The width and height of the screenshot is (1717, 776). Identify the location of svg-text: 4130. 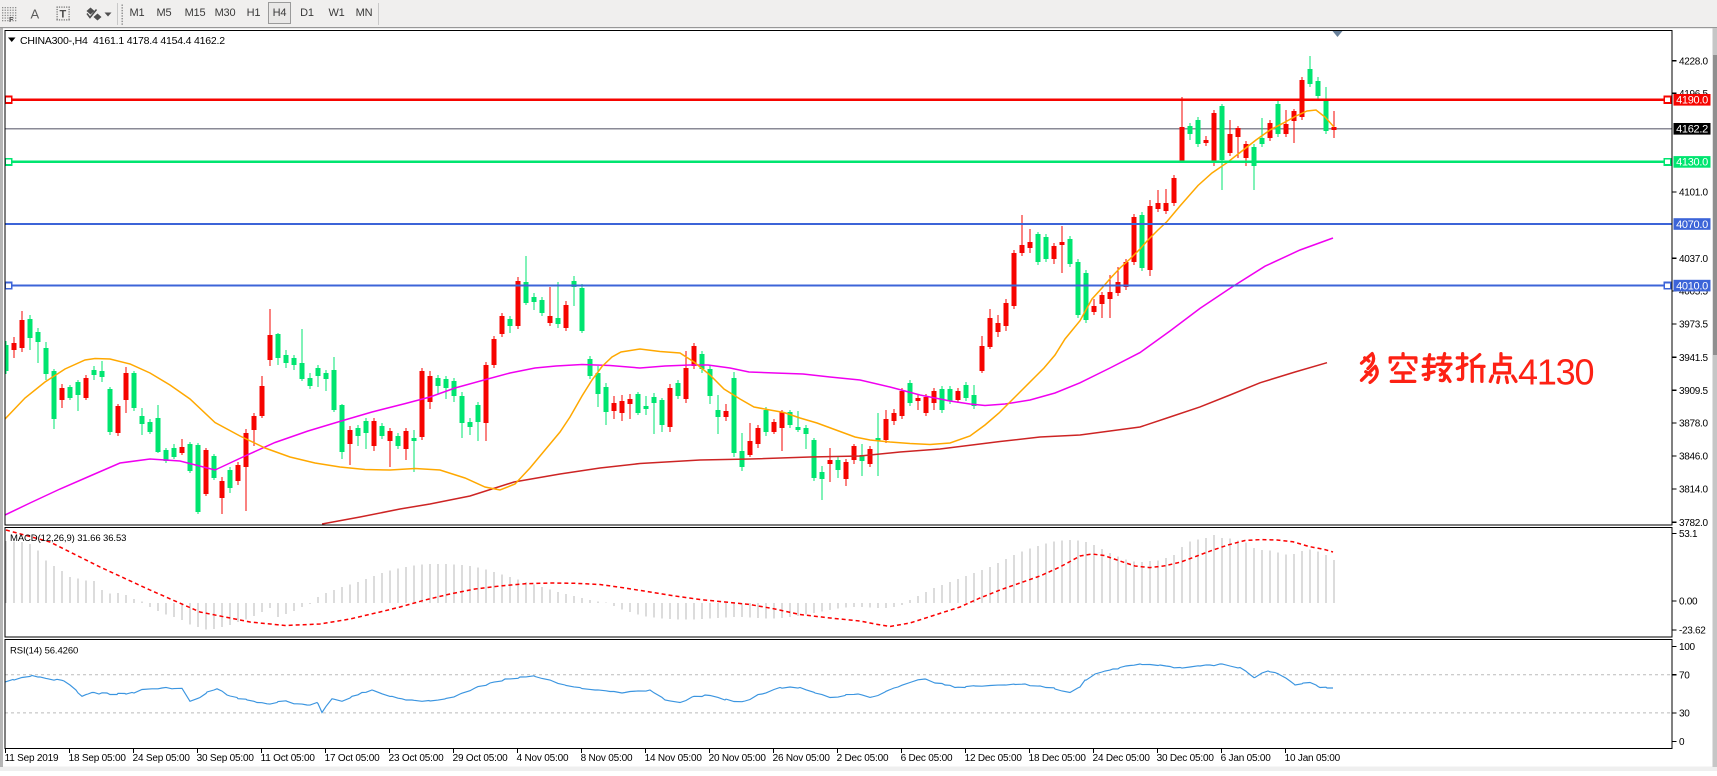
(1555, 372).